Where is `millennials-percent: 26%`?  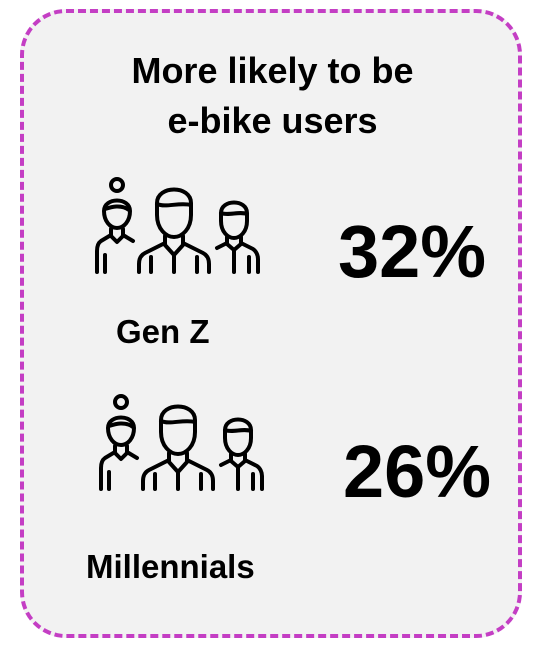 millennials-percent: 26% is located at coordinates (417, 471).